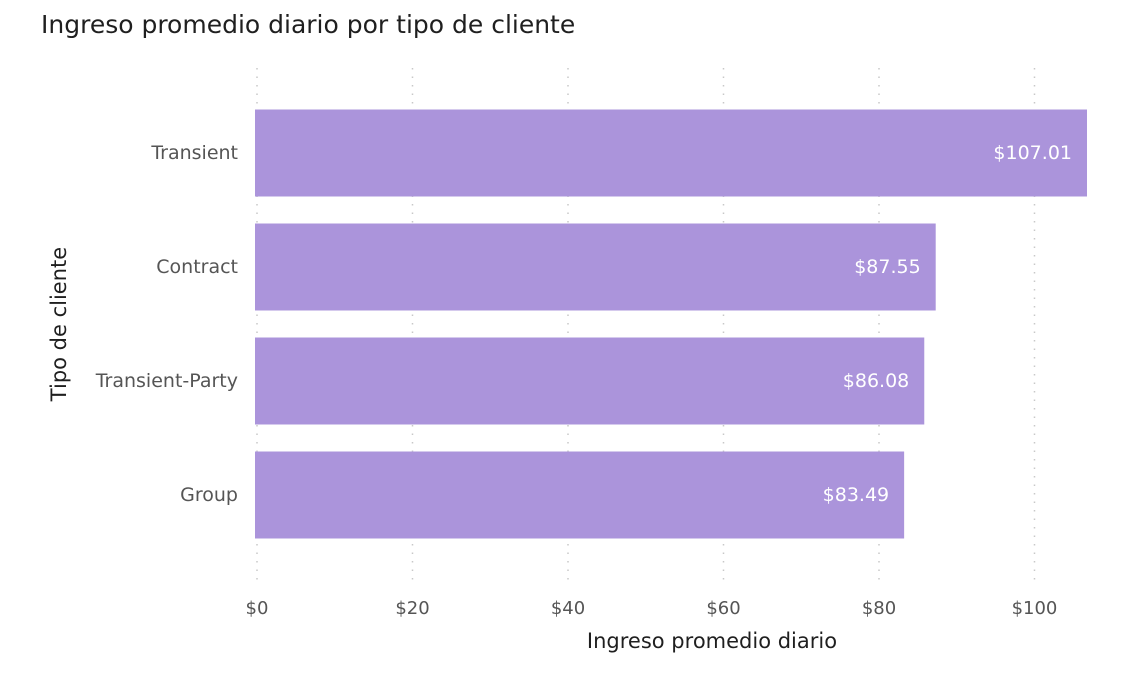 The height and width of the screenshot is (679, 1130). What do you see at coordinates (723, 608) in the screenshot?
I see `x-tick-label: $60` at bounding box center [723, 608].